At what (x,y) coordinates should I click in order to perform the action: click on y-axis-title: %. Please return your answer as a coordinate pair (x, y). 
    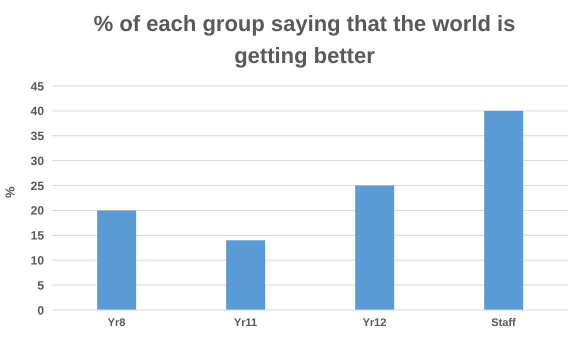
    Looking at the image, I should click on (10, 192).